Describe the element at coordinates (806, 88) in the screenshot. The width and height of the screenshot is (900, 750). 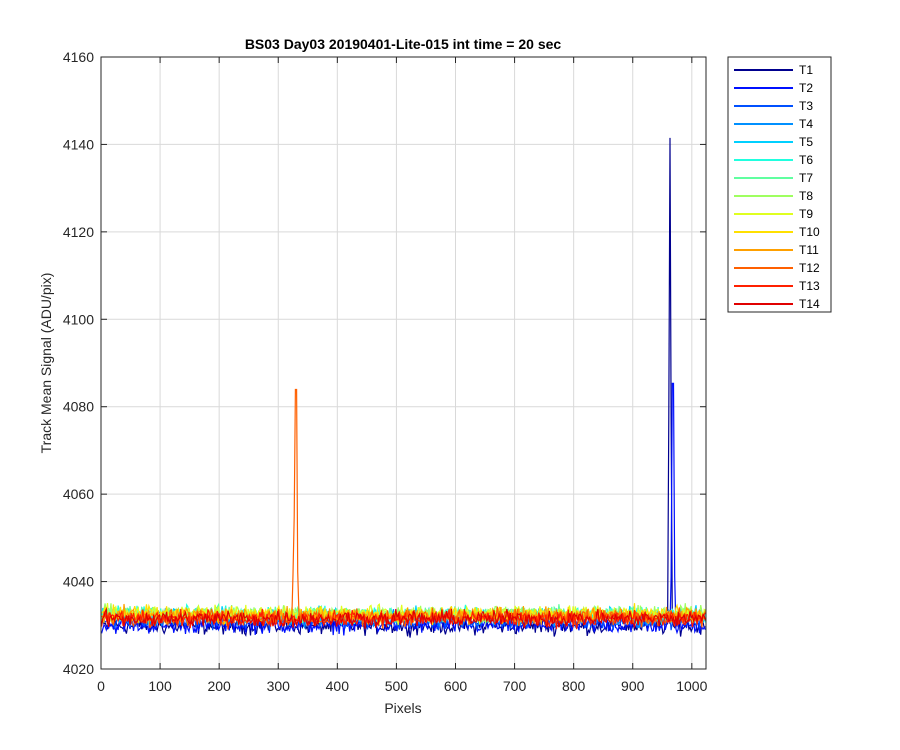
I see `legend-label: T2` at that location.